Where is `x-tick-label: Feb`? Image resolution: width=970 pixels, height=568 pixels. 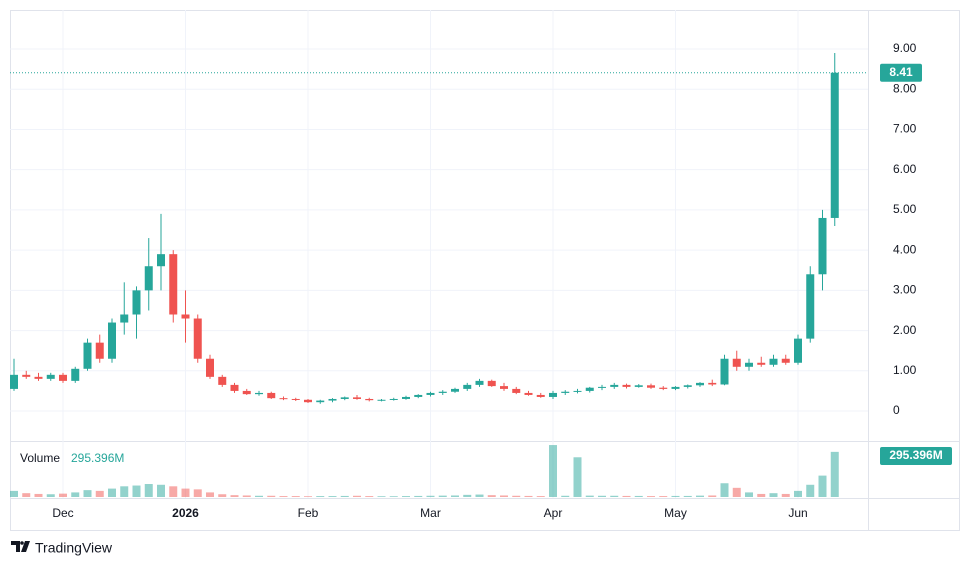 x-tick-label: Feb is located at coordinates (308, 513).